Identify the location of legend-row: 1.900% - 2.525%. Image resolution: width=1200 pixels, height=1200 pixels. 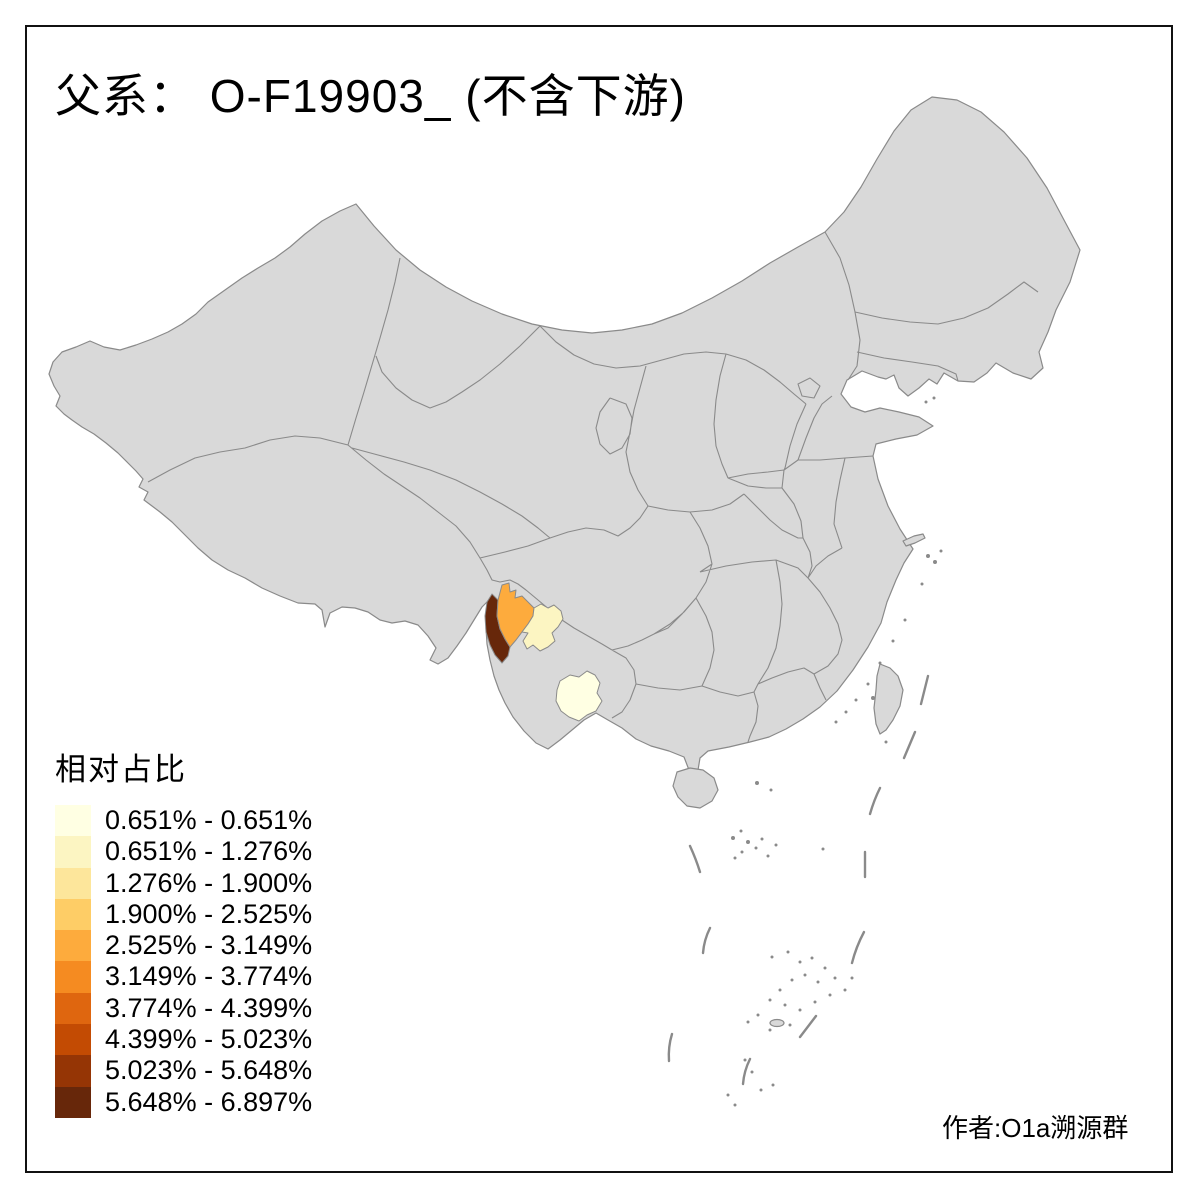
(184, 914).